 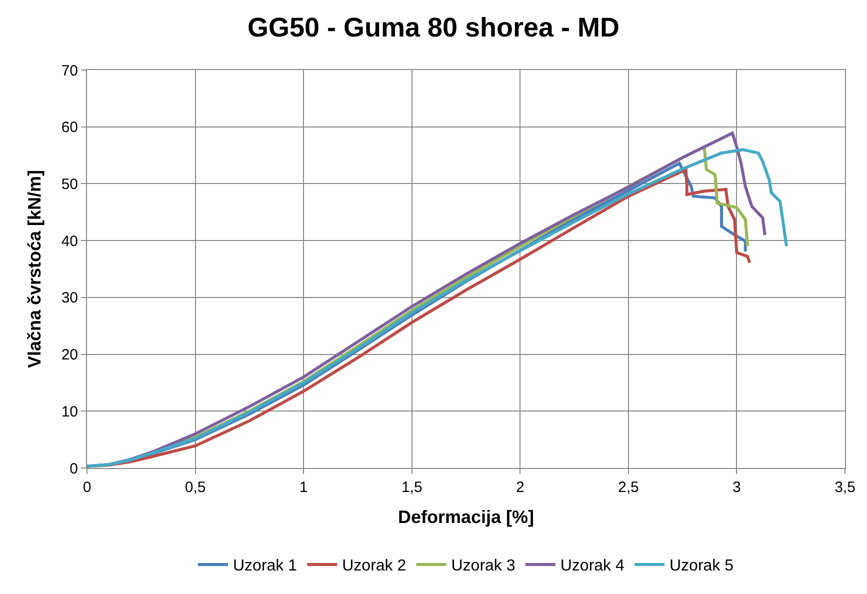 What do you see at coordinates (69, 298) in the screenshot?
I see `y-tick-label: 30` at bounding box center [69, 298].